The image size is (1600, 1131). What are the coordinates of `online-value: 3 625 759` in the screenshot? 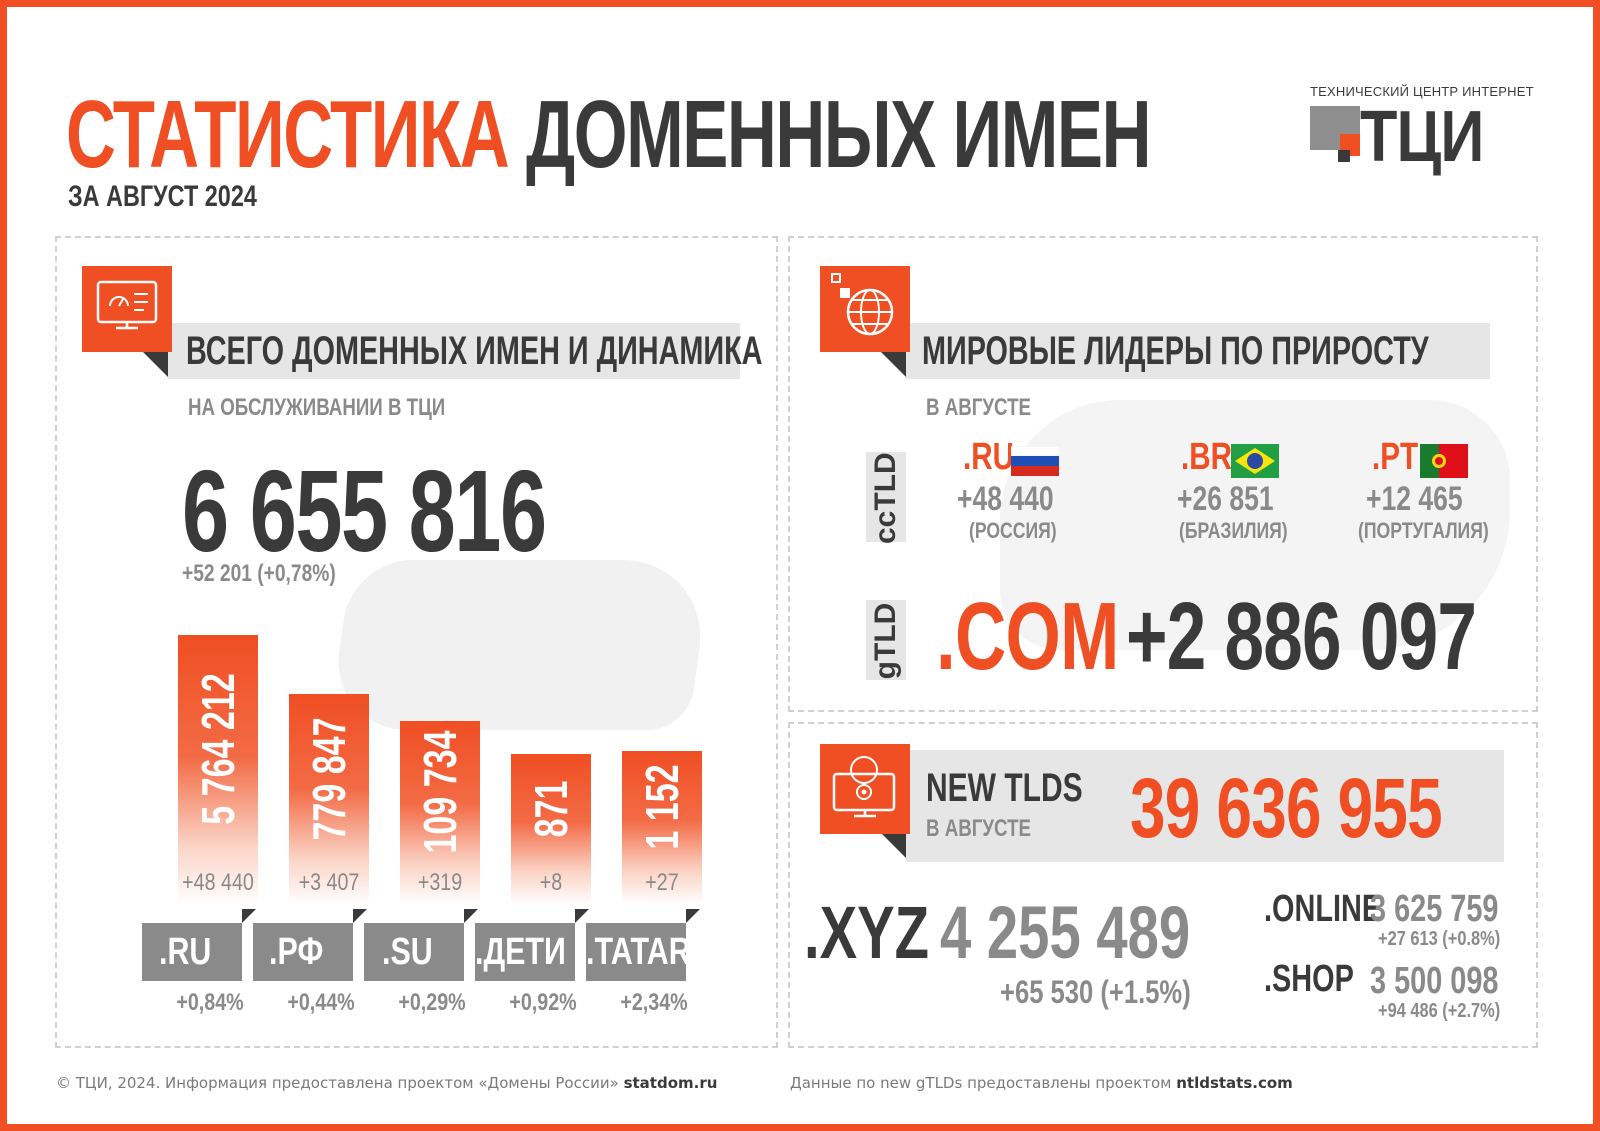 It's located at (1434, 909).